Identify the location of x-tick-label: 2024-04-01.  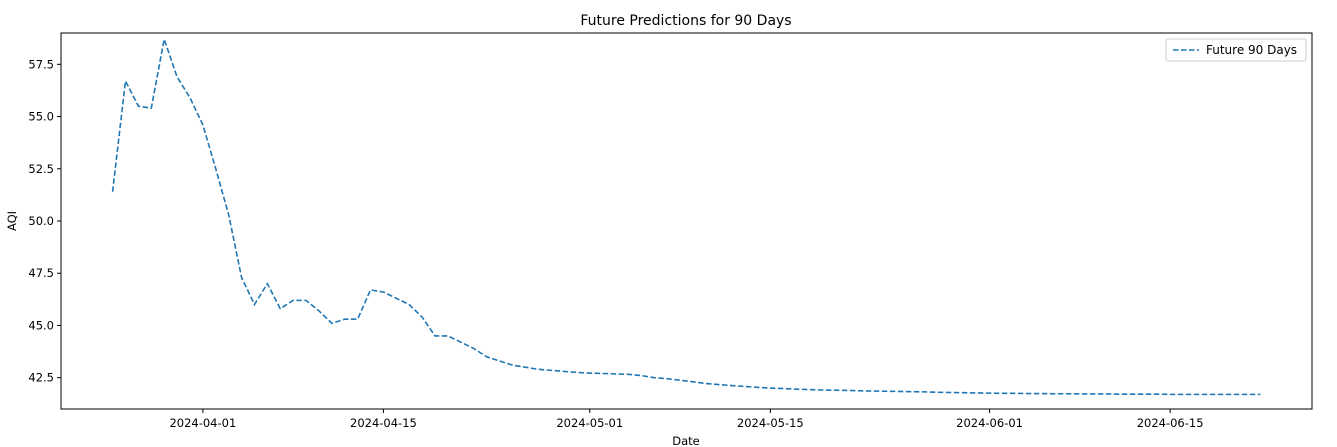
(202, 423).